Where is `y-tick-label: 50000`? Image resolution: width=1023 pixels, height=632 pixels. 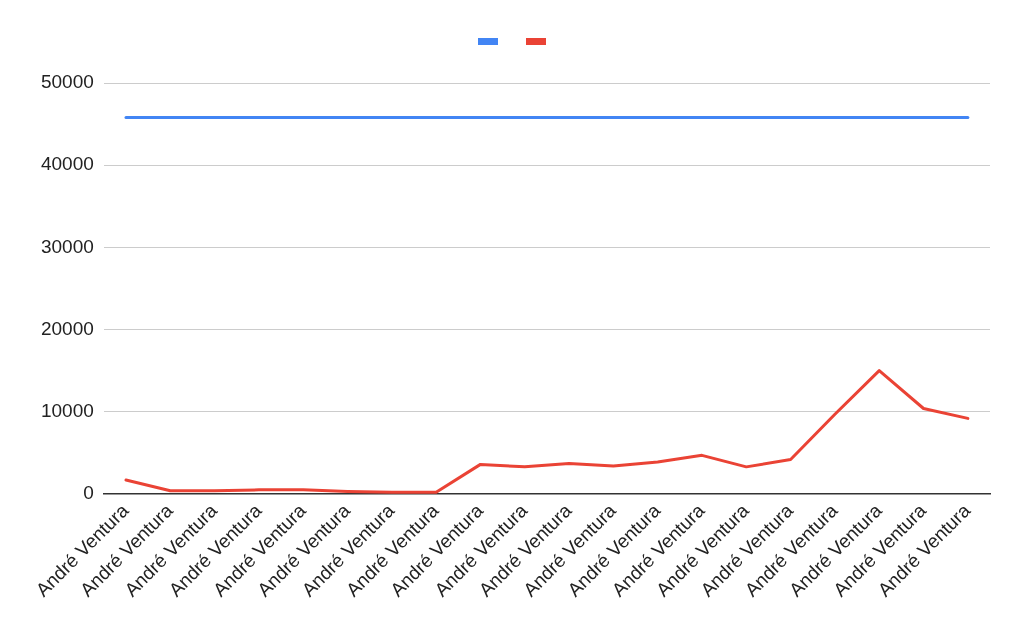 y-tick-label: 50000 is located at coordinates (67, 82).